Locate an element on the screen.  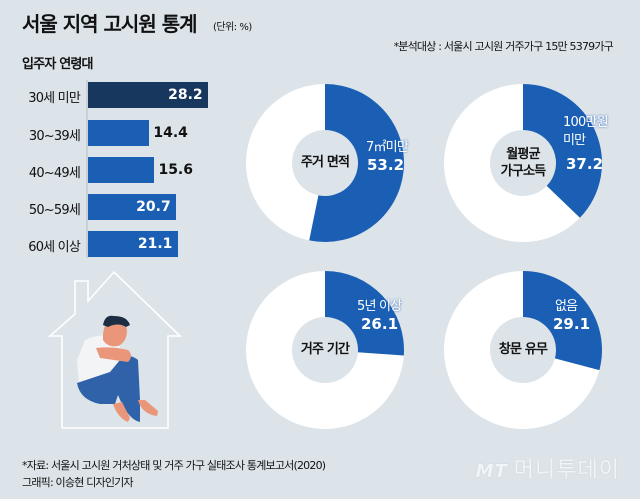
graphic-credit: 그래픽: 이승현 디자인기자 is located at coordinates (78, 482).